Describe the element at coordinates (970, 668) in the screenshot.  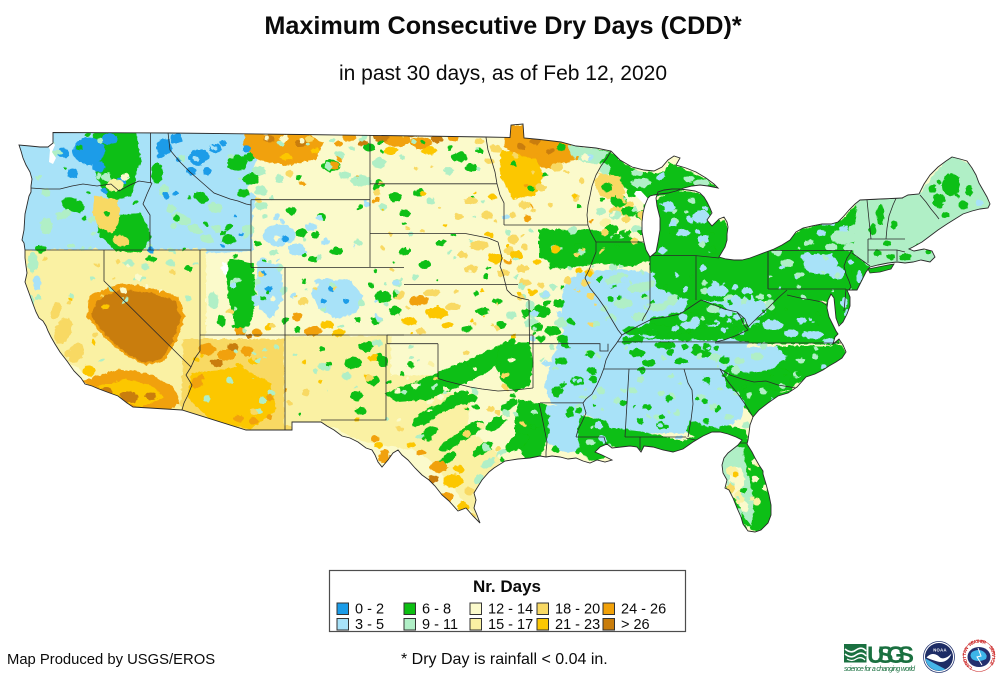
I see `svg-text: L` at that location.